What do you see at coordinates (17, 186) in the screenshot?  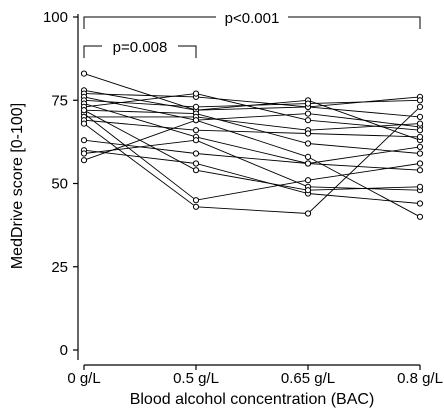 I see `y-axis-label: MedDrive score [0-100]` at bounding box center [17, 186].